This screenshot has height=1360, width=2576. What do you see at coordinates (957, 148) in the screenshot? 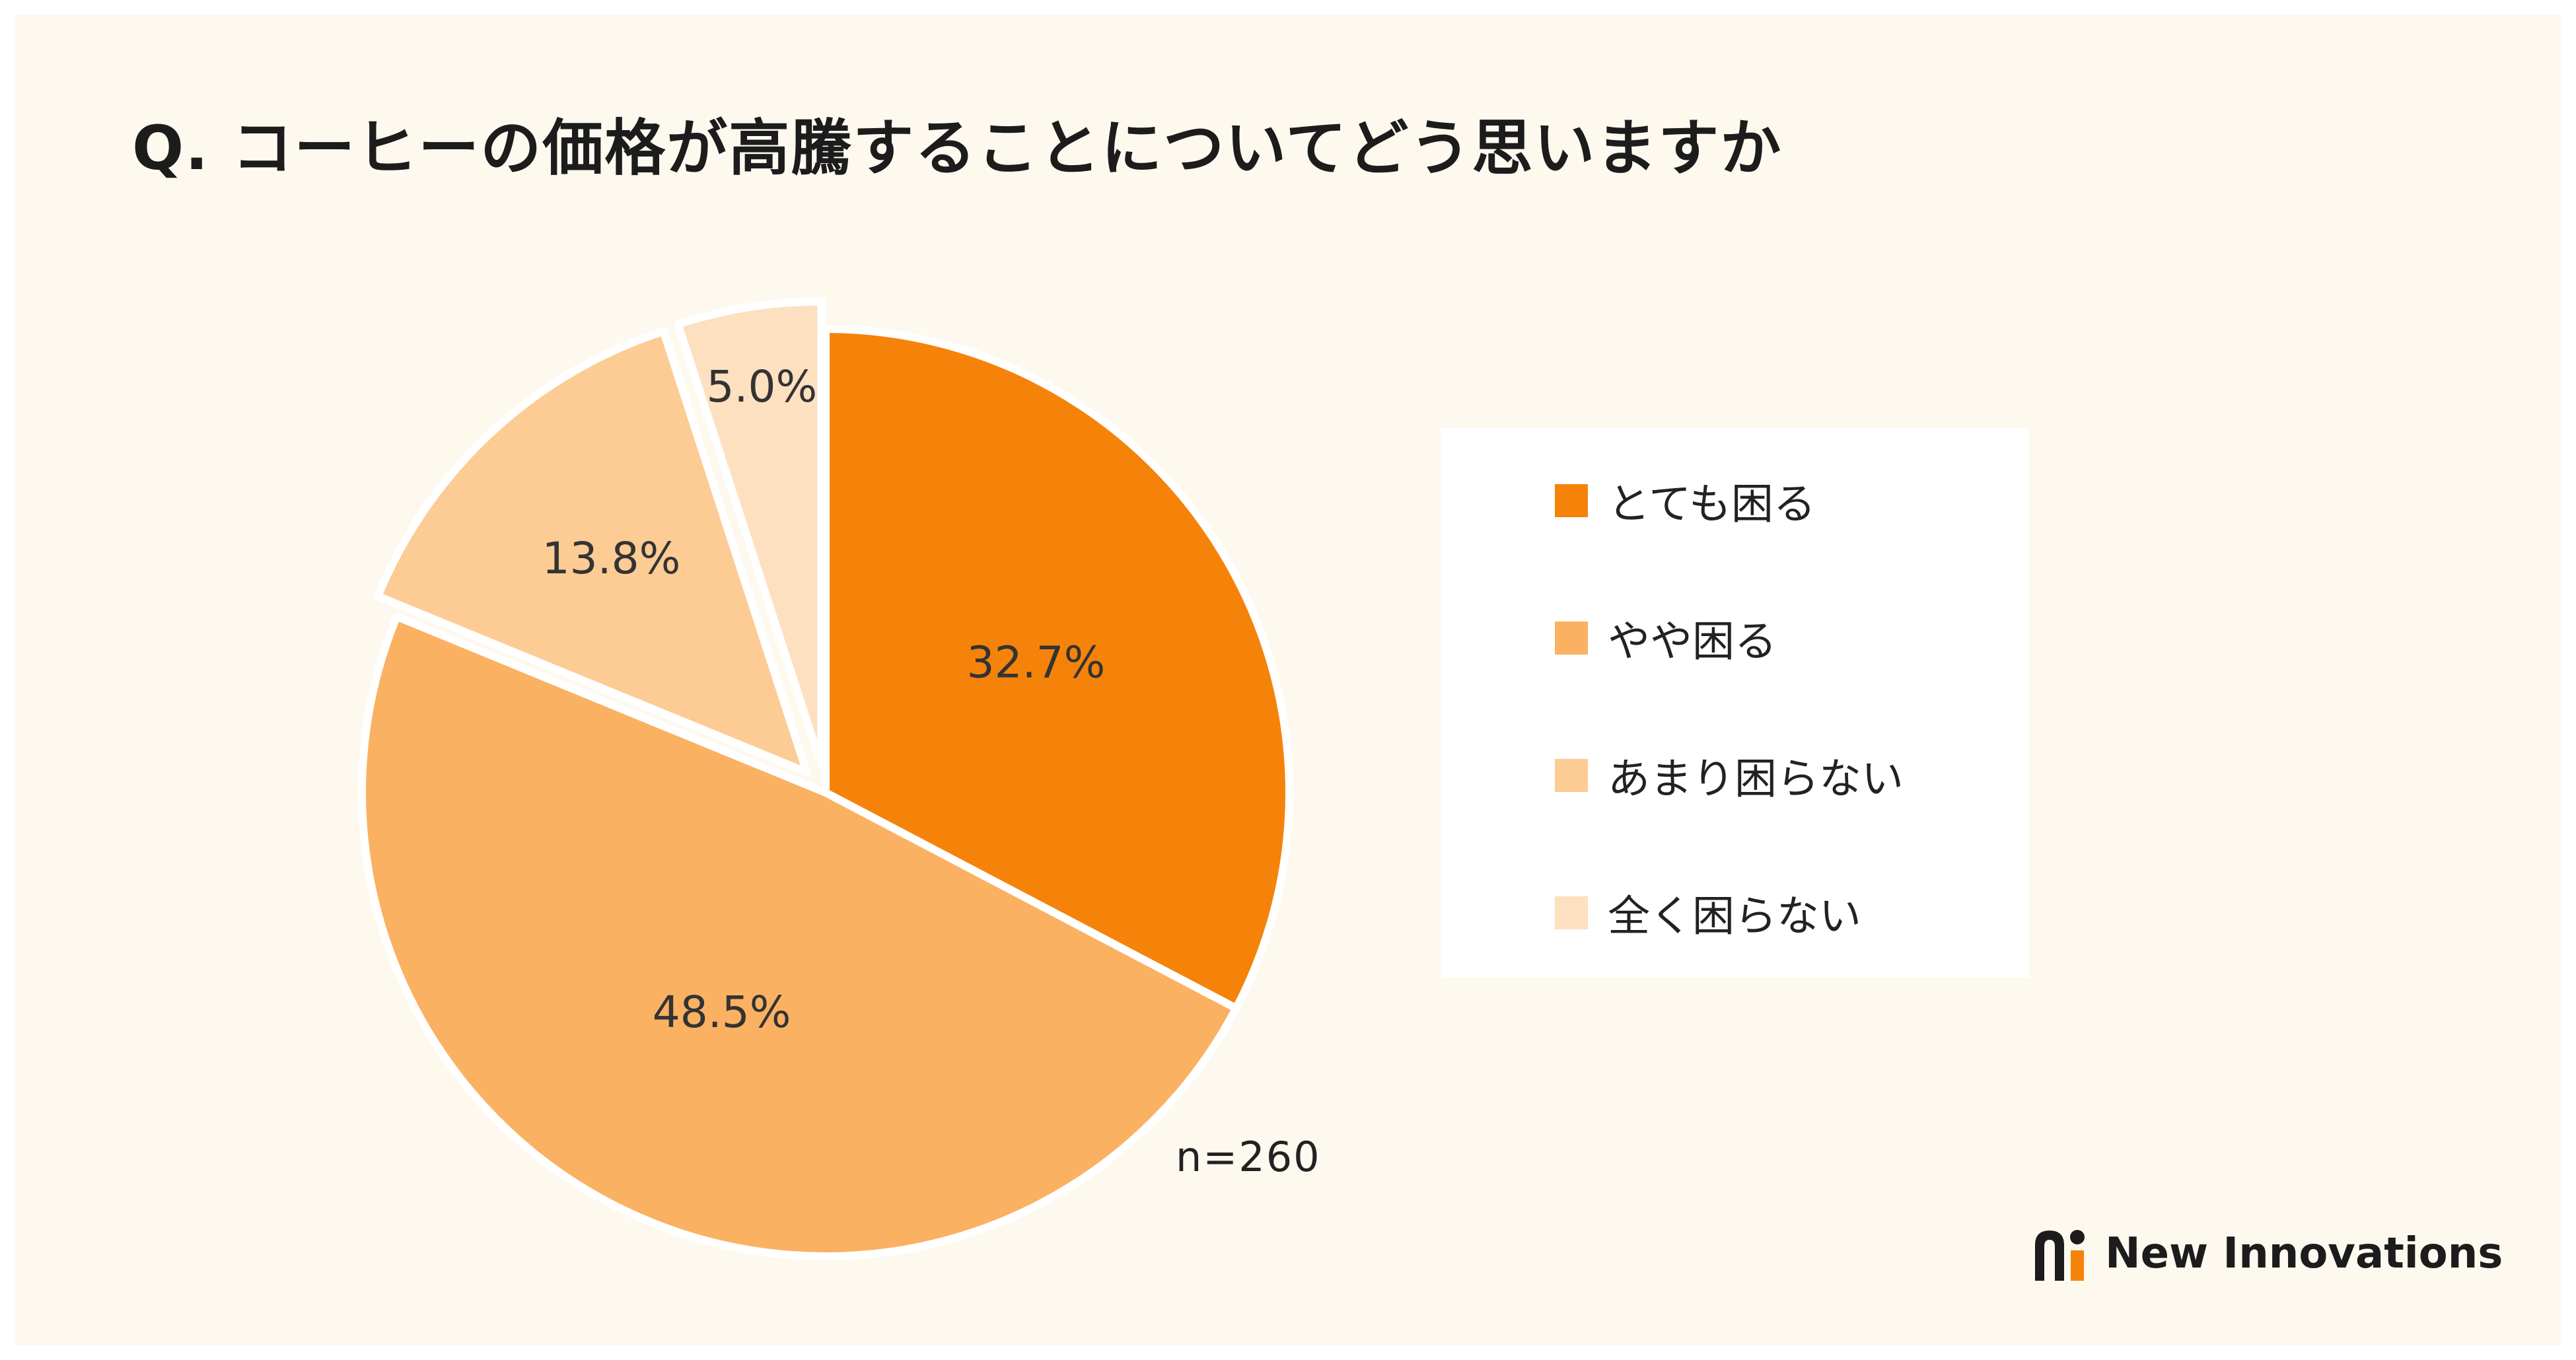
I see `chart-title: Q. コーヒーの価格が高騰することについてどう思いますか` at bounding box center [957, 148].